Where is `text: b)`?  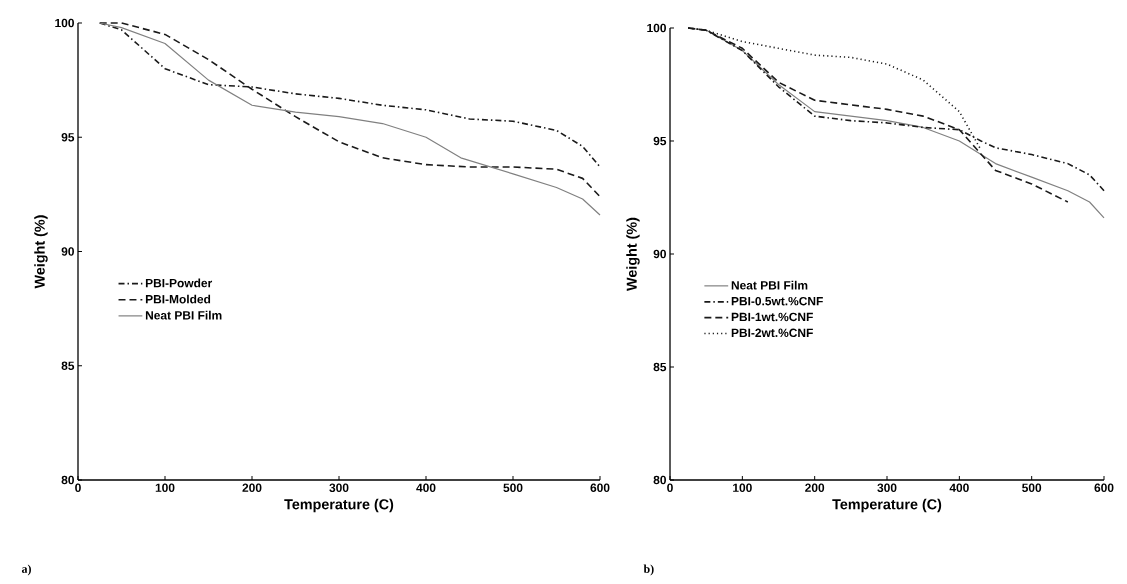
text: b) is located at coordinates (648, 570).